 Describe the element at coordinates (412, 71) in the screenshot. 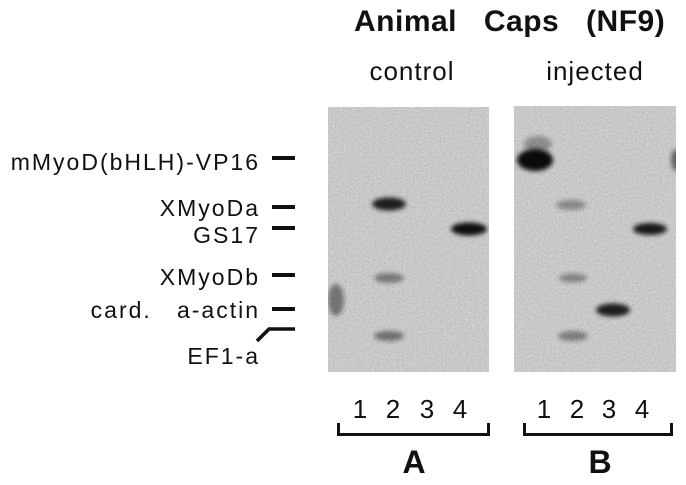

I see `condition-label-control: control` at that location.